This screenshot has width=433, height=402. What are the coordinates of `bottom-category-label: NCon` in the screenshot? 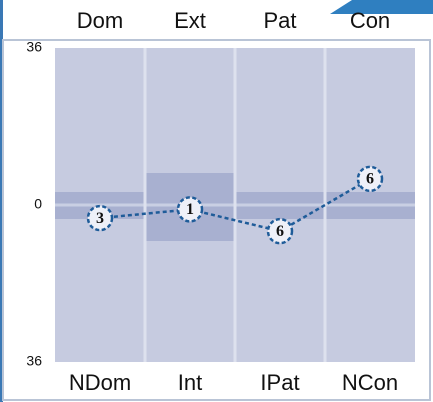 It's located at (370, 382).